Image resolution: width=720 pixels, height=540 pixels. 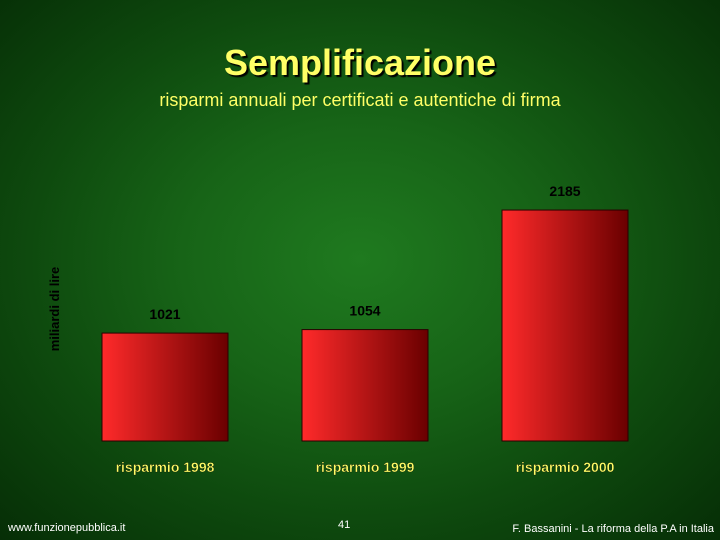 I want to click on footer-website: www.funzionepubblica.it, so click(x=67, y=528).